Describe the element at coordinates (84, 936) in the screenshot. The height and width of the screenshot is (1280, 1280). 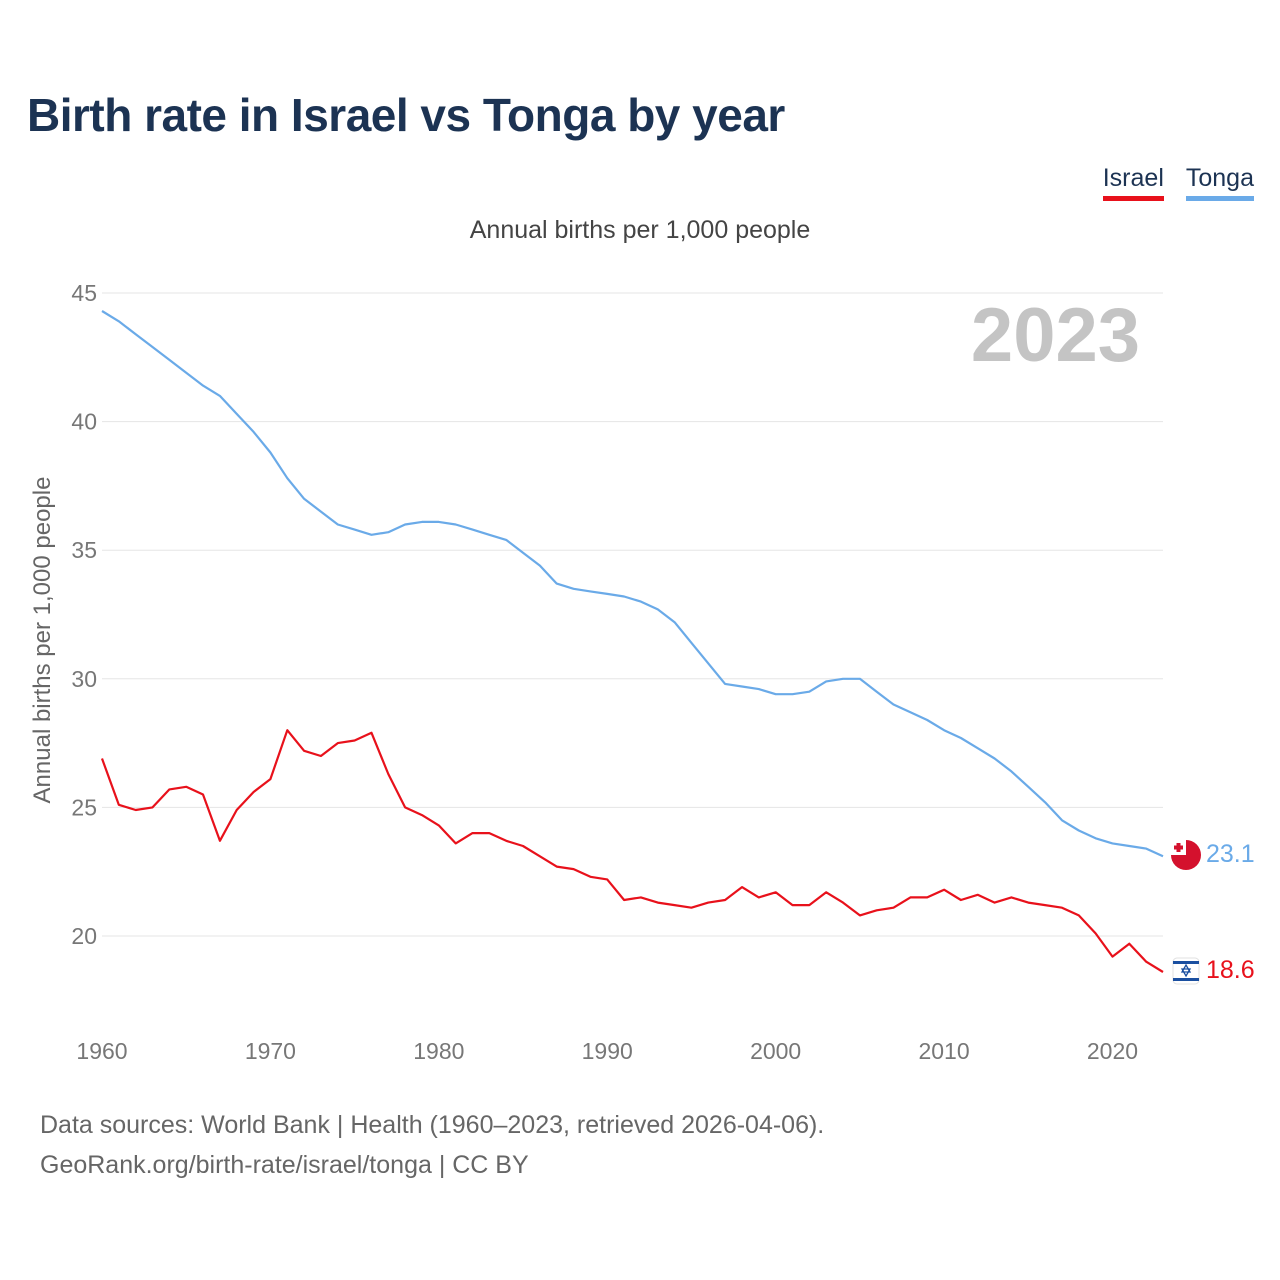
I see `y-tick-label: 20` at that location.